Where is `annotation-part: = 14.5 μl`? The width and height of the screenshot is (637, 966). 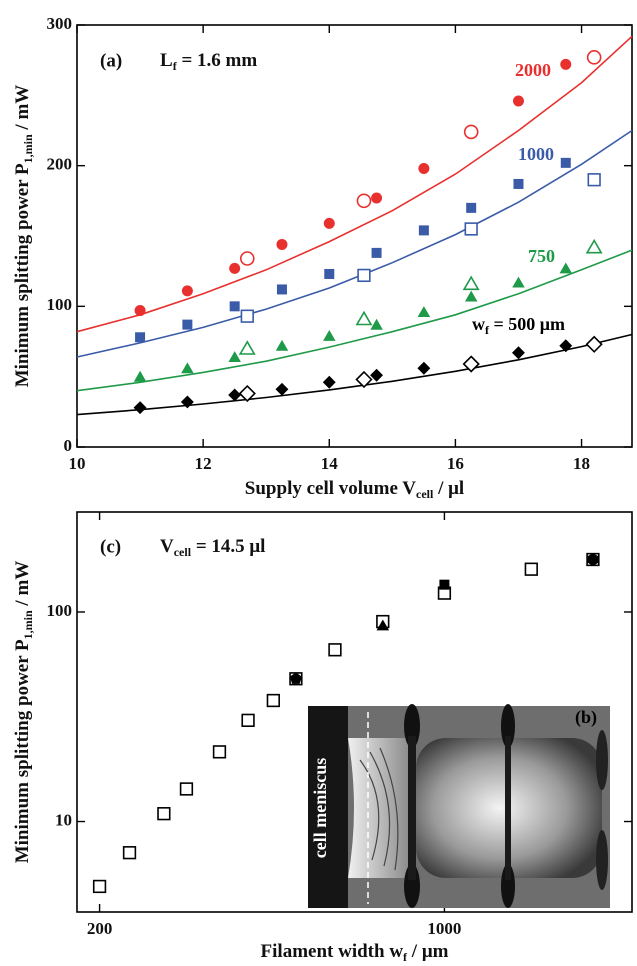 annotation-part: = 14.5 μl is located at coordinates (228, 546).